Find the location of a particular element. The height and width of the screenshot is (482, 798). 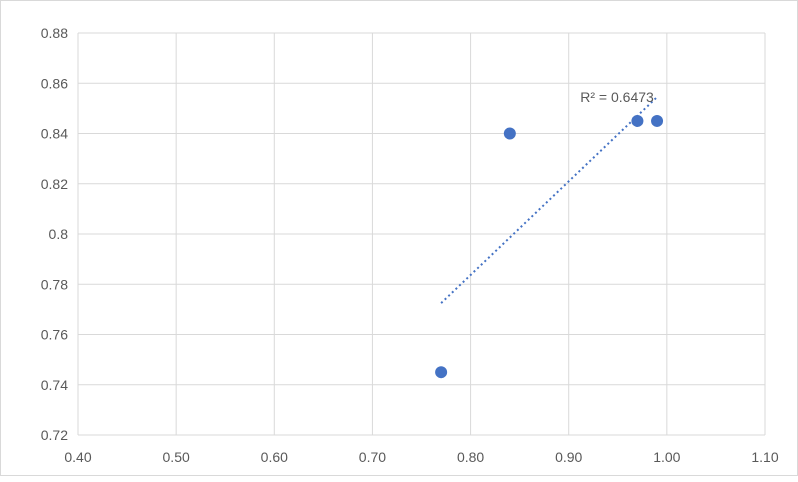

y-tick-label: 0.74 is located at coordinates (54, 385).